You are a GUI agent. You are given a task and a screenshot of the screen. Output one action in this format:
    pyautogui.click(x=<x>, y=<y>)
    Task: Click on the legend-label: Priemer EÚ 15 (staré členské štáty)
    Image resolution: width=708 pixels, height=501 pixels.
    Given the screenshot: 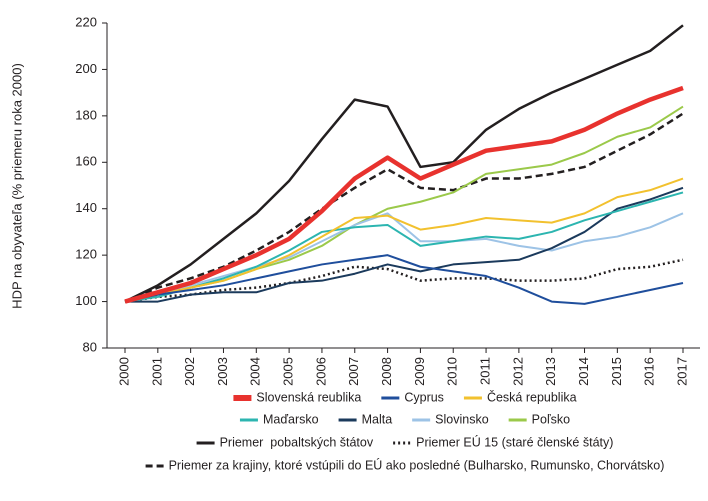 What is the action you would take?
    pyautogui.click(x=514, y=441)
    